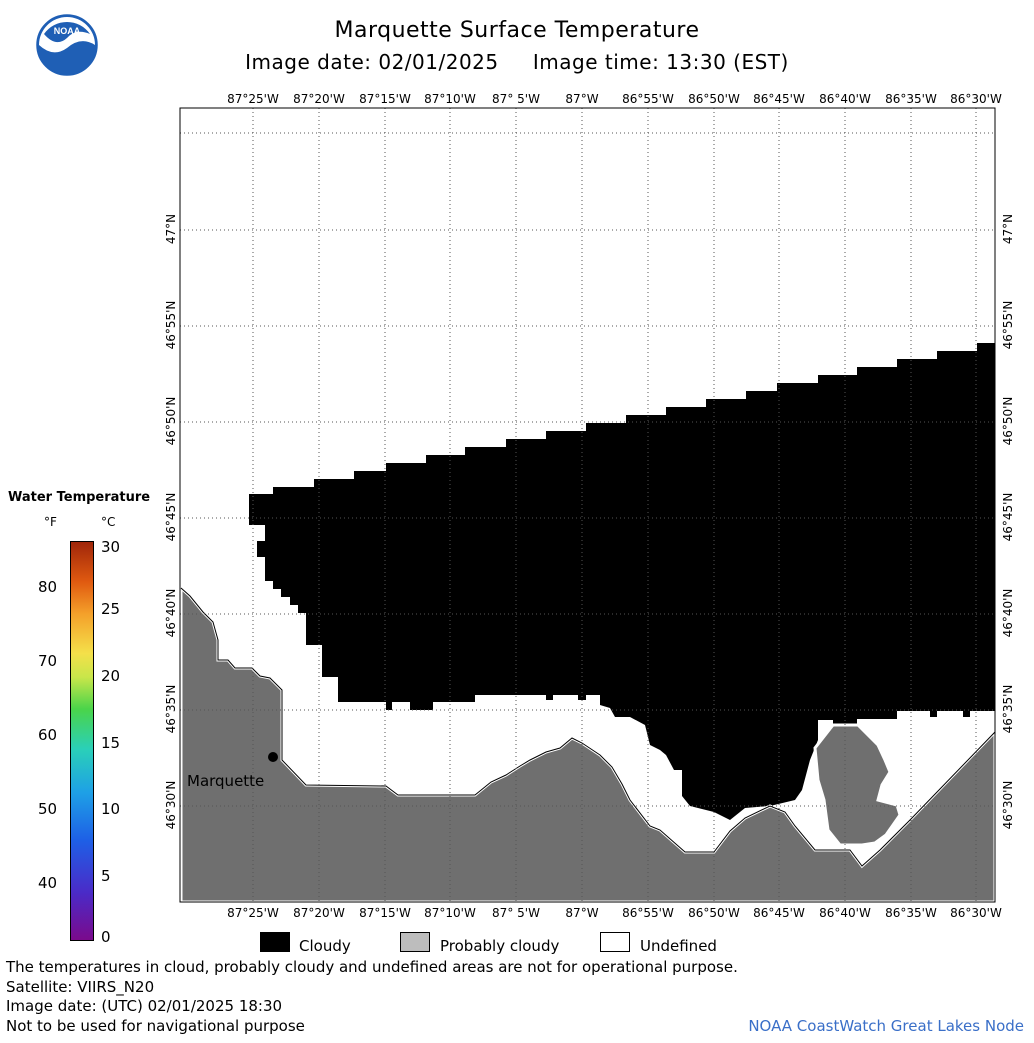 The height and width of the screenshot is (1043, 1034). What do you see at coordinates (82, 741) in the screenshot?
I see `colorbar` at bounding box center [82, 741].